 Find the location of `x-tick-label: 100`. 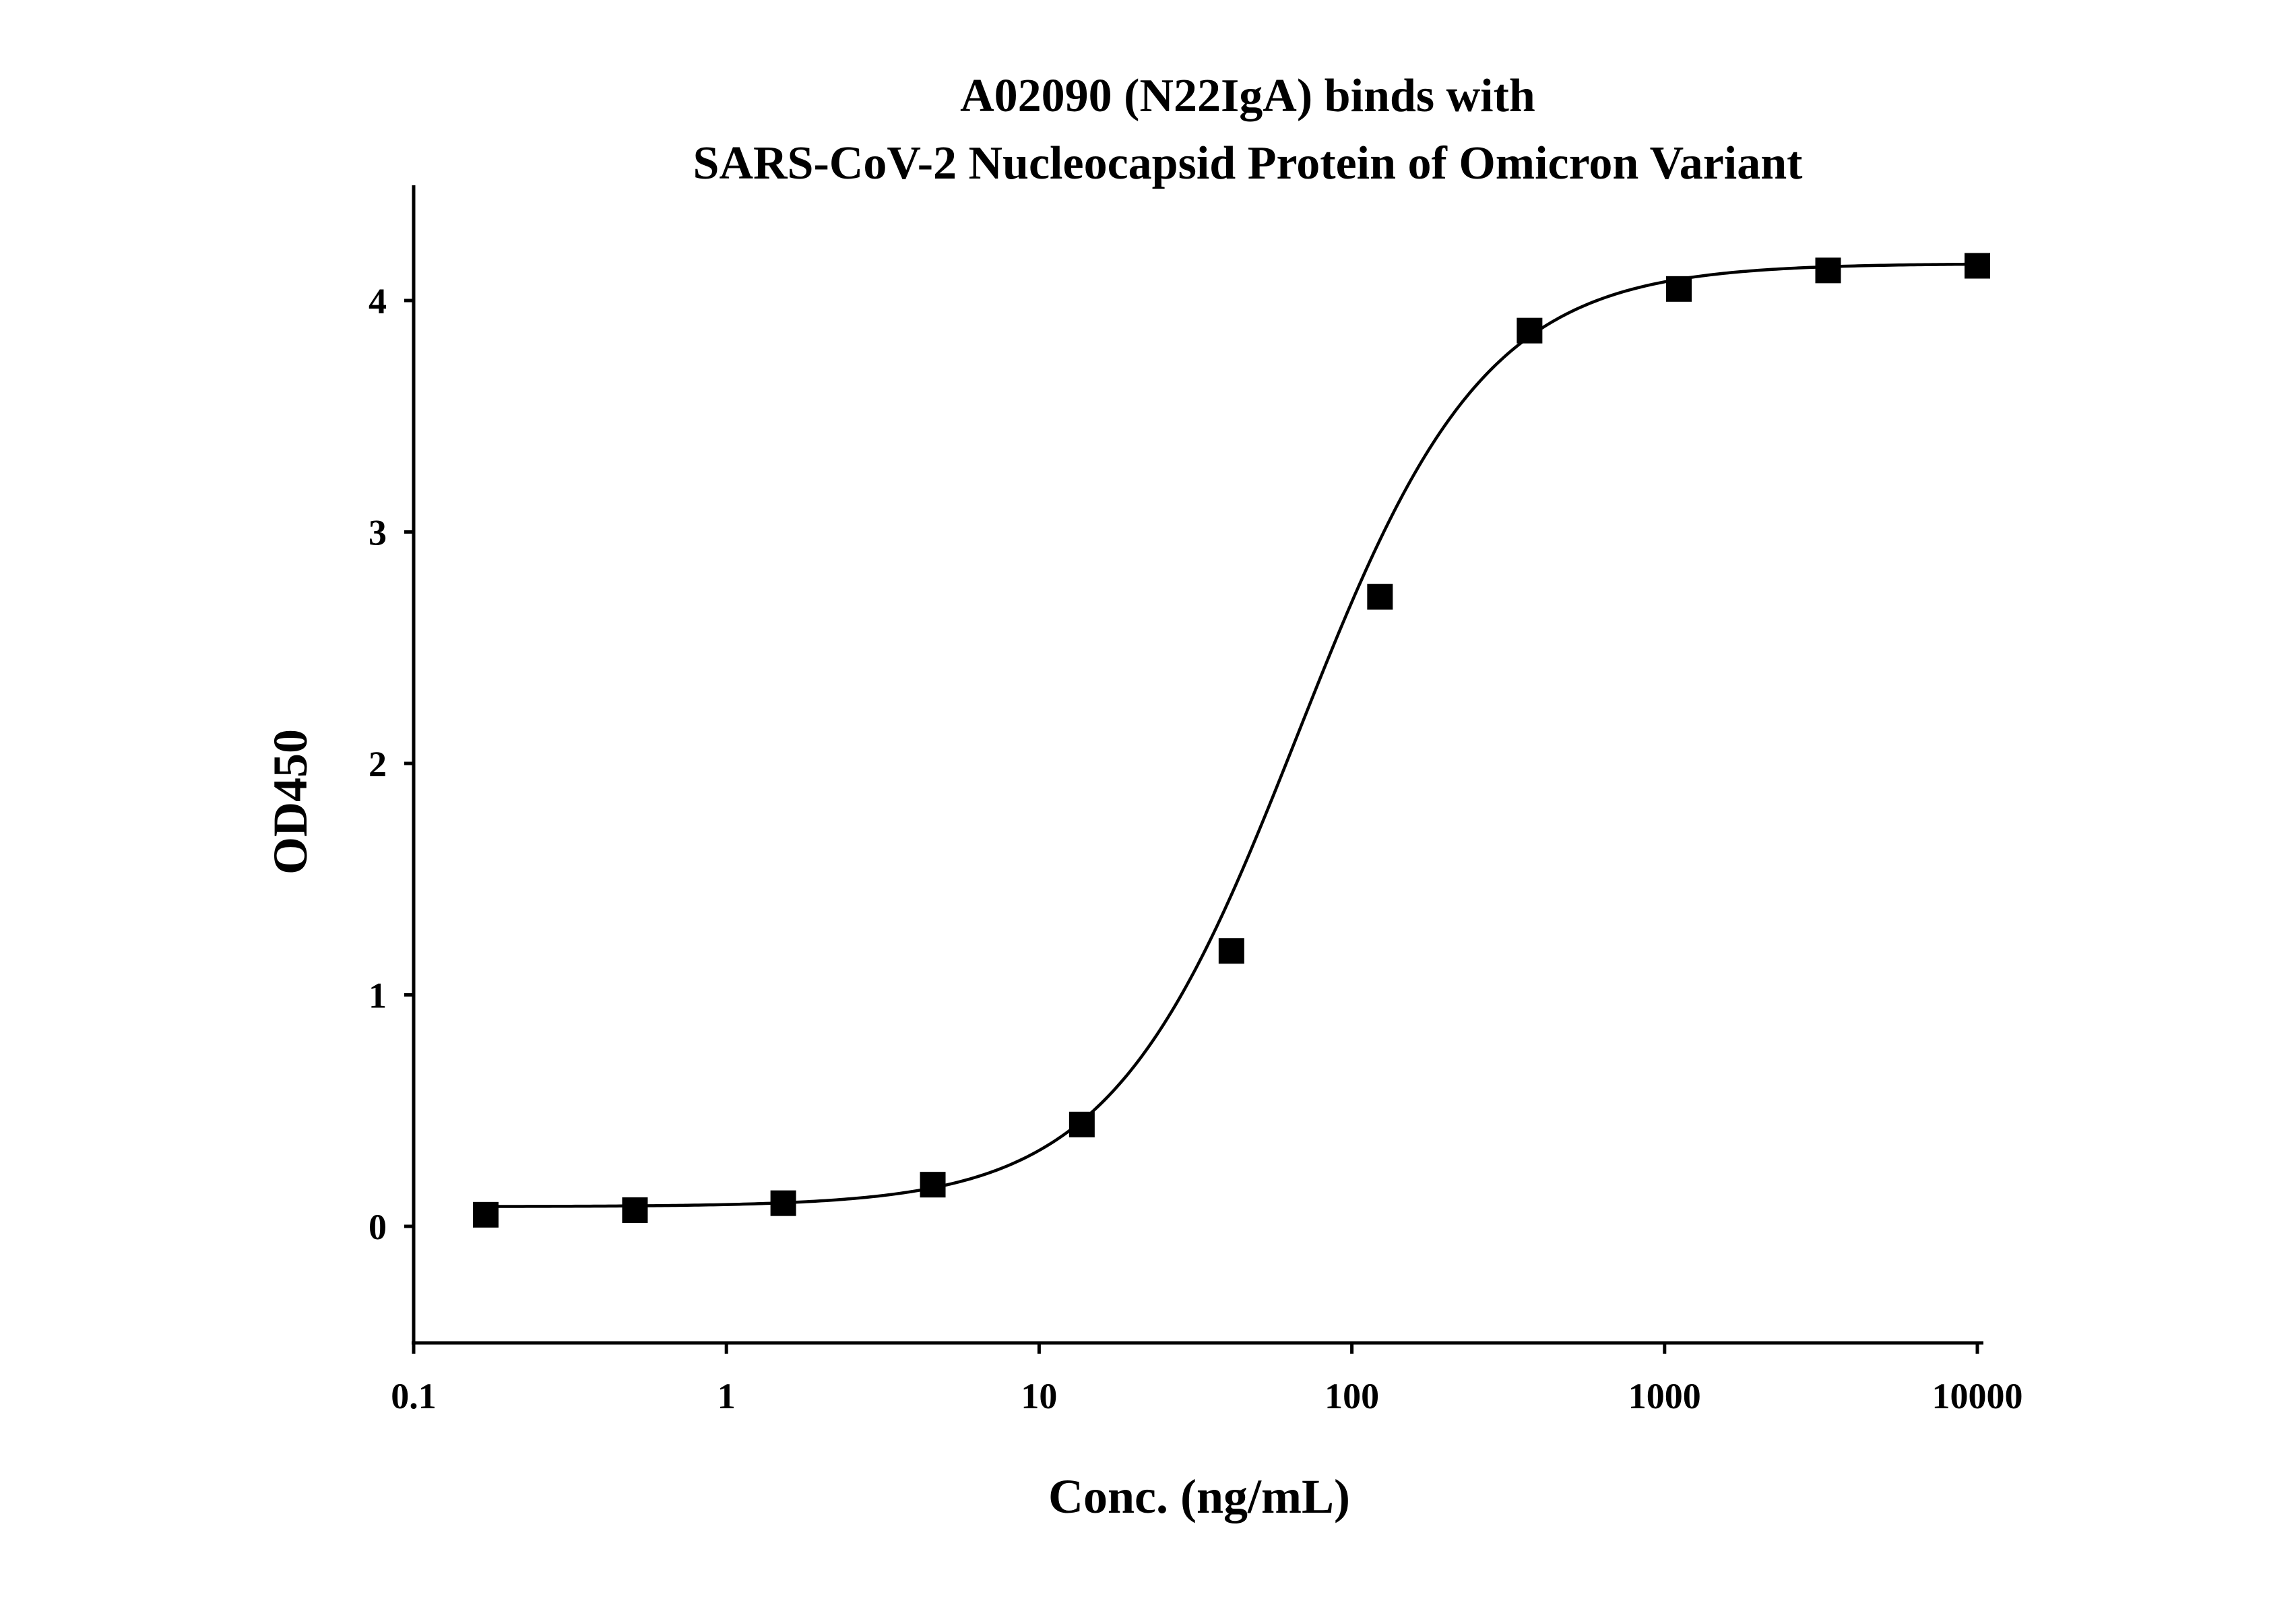

x-tick-label: 100 is located at coordinates (1352, 1396).